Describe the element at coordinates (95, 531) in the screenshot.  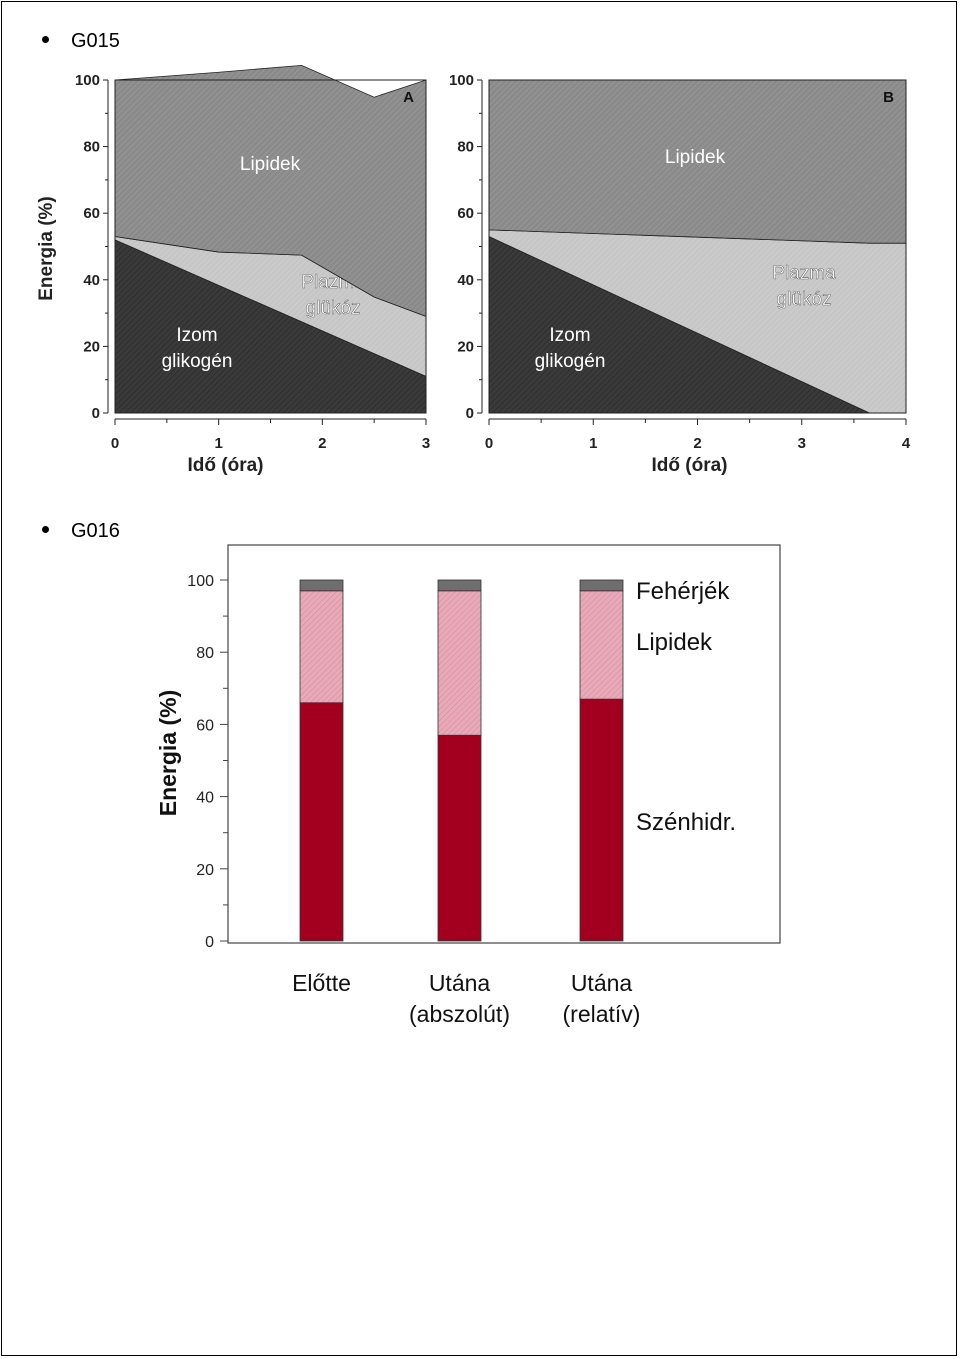
I see `section-label: G016` at that location.